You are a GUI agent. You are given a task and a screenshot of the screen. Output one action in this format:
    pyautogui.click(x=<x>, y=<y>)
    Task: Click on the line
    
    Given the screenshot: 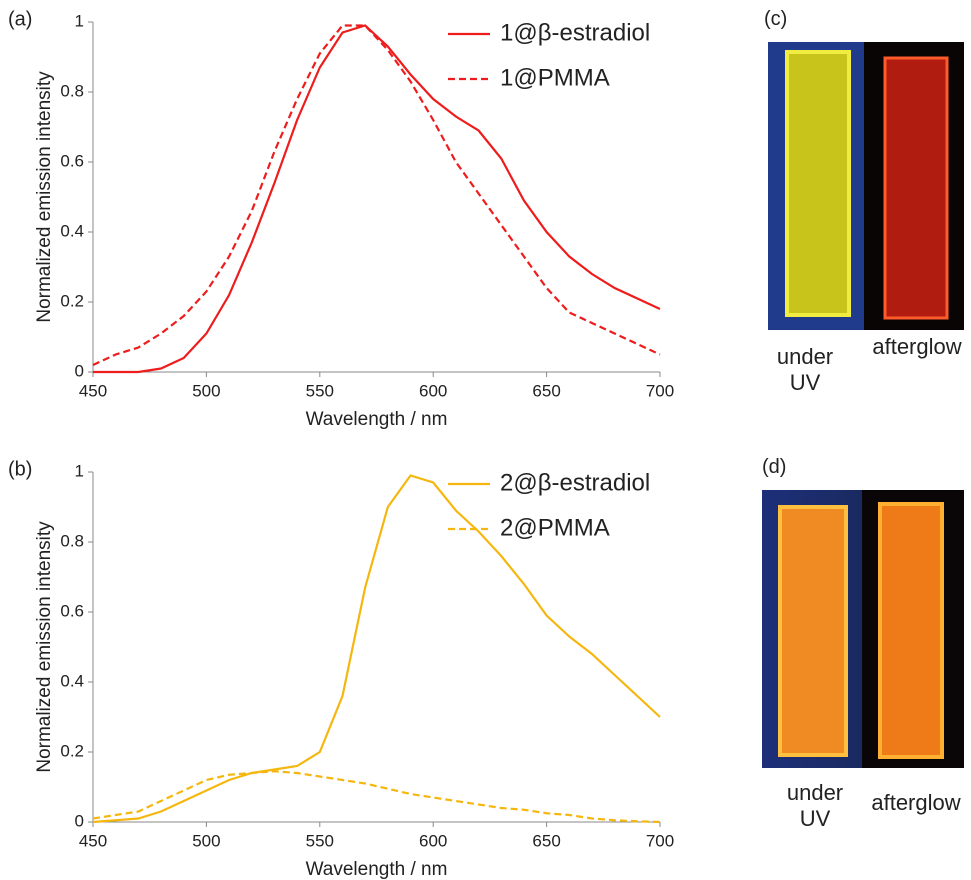 What is the action you would take?
    pyautogui.click(x=376, y=797)
    